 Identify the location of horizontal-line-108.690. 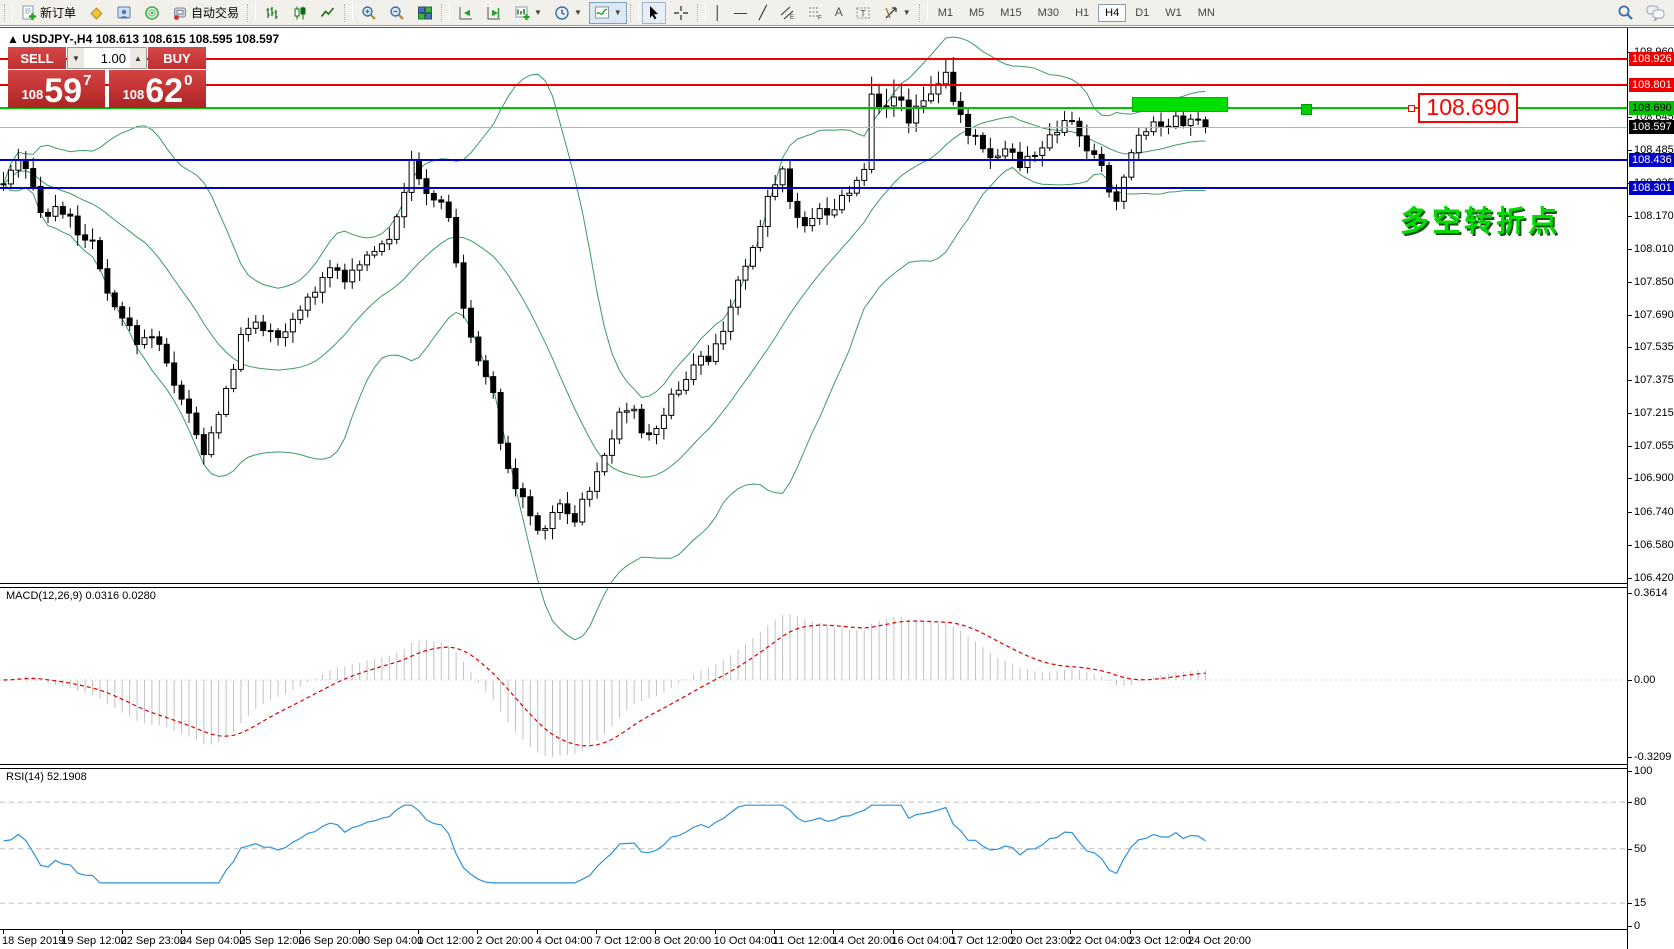
(813, 107).